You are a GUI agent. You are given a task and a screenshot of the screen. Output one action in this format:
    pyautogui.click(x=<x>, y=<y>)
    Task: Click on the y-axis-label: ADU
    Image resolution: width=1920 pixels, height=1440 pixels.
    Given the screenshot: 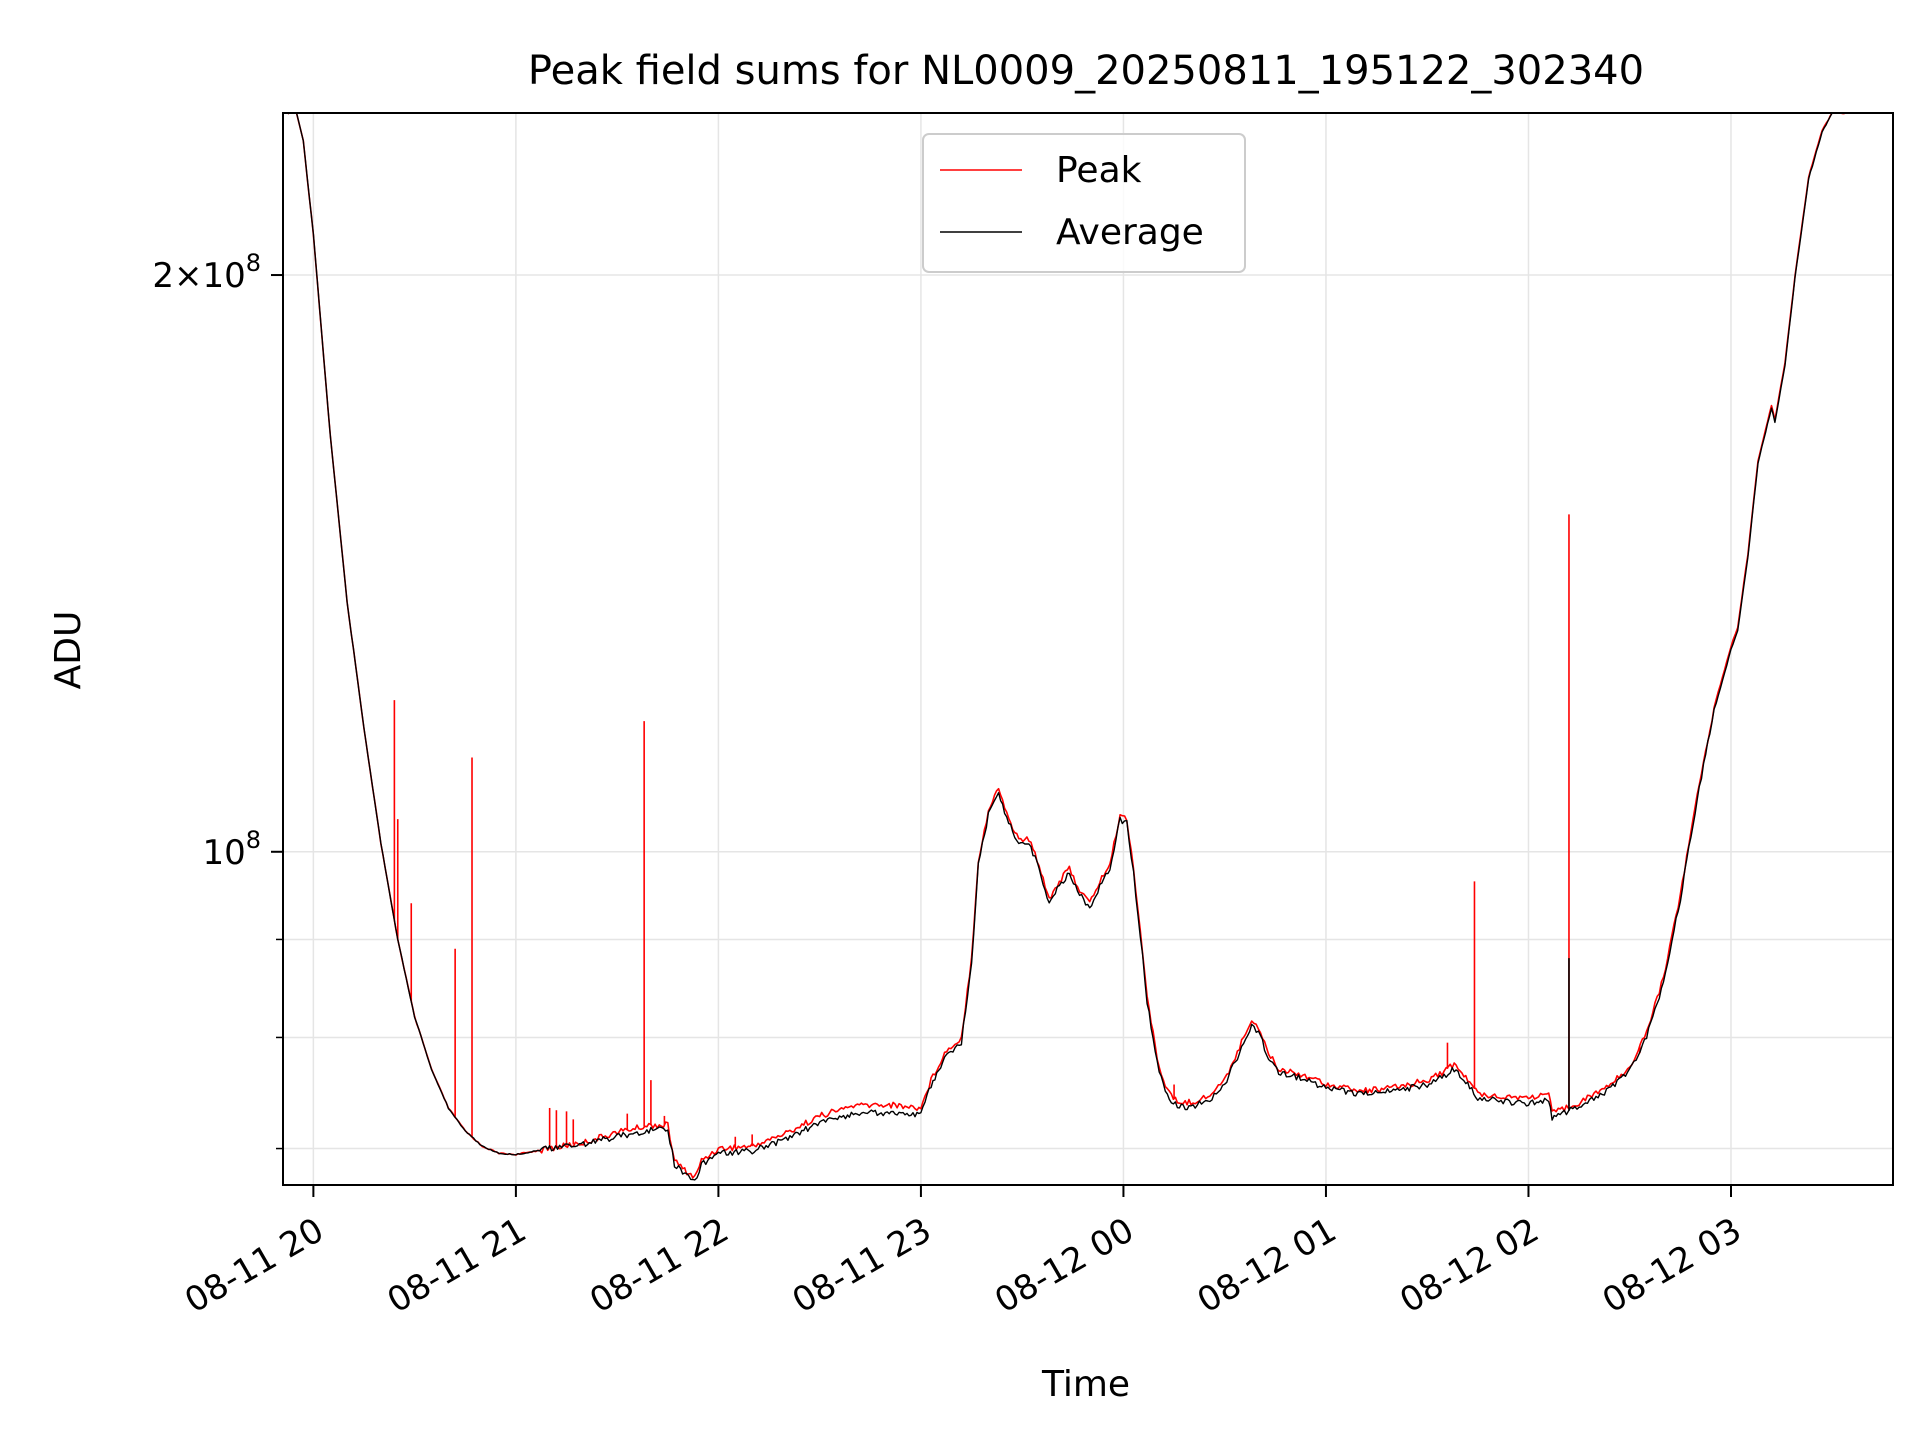 What is the action you would take?
    pyautogui.click(x=68, y=650)
    